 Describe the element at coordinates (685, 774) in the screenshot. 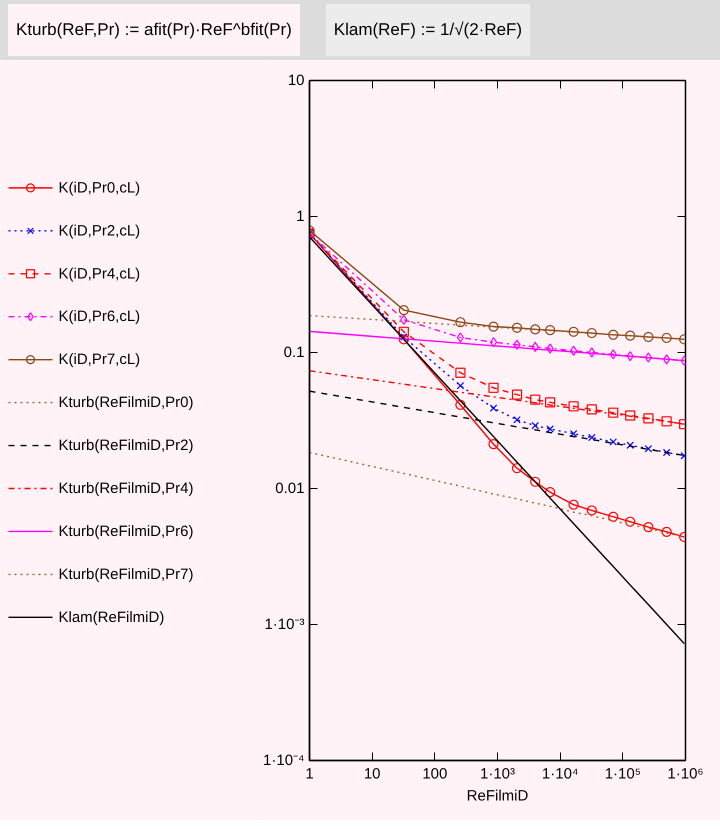

I see `x-tick-label: 1·10⁶` at that location.